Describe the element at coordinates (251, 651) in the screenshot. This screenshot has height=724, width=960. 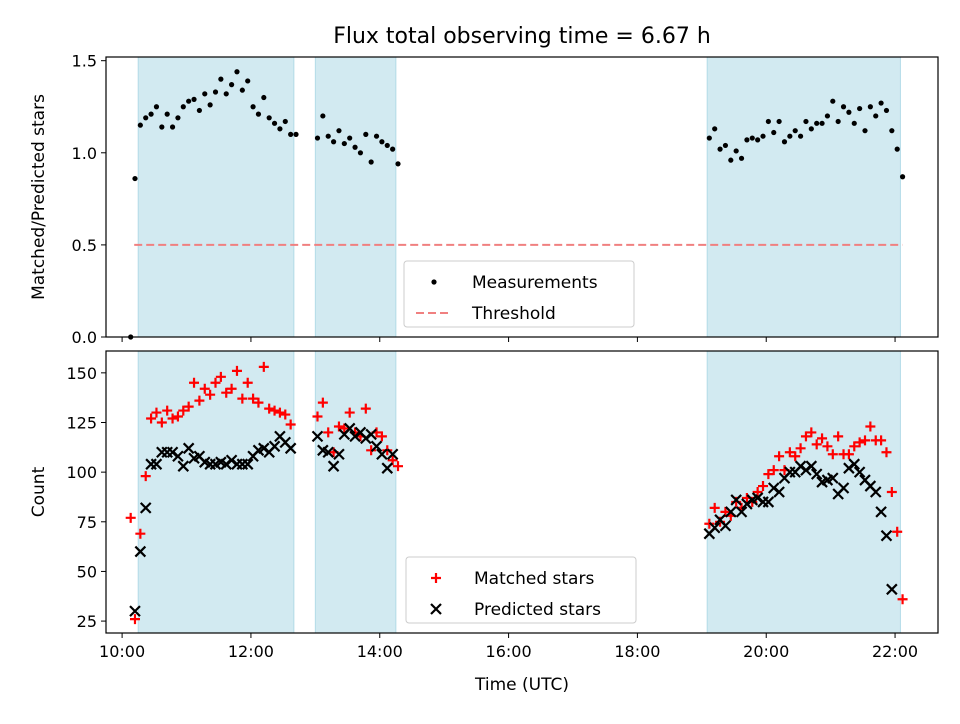
I see `x-tick-label: 12:00` at that location.